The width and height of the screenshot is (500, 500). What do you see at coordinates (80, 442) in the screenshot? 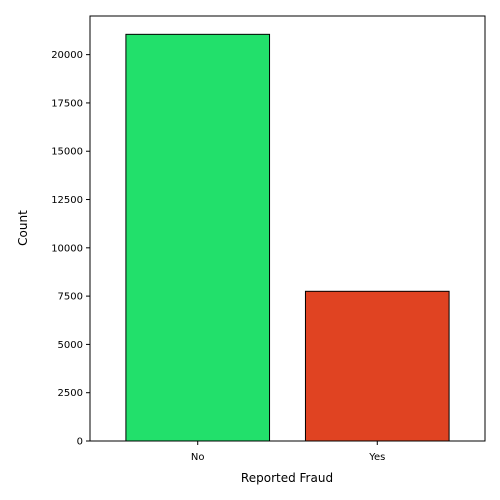
I see `y-tick-label: 0` at bounding box center [80, 442].